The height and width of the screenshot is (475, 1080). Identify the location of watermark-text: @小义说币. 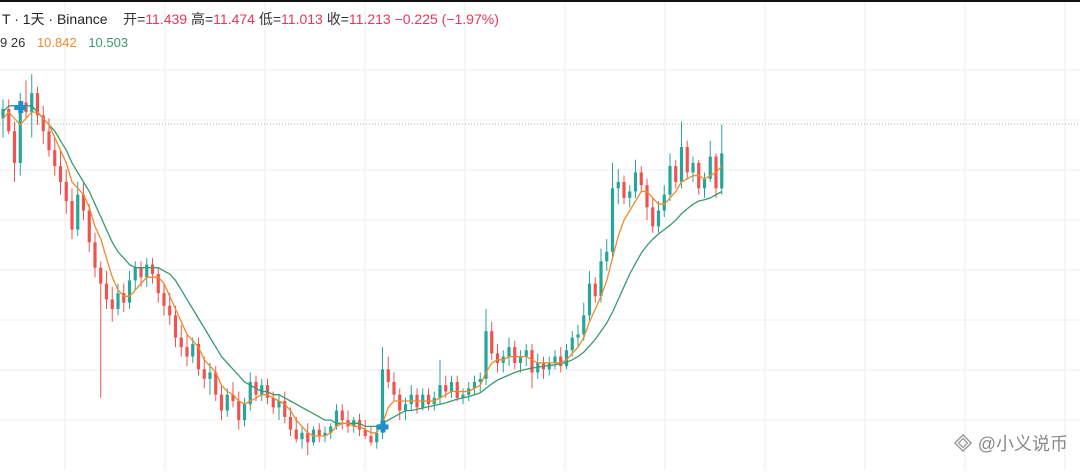
(1023, 443).